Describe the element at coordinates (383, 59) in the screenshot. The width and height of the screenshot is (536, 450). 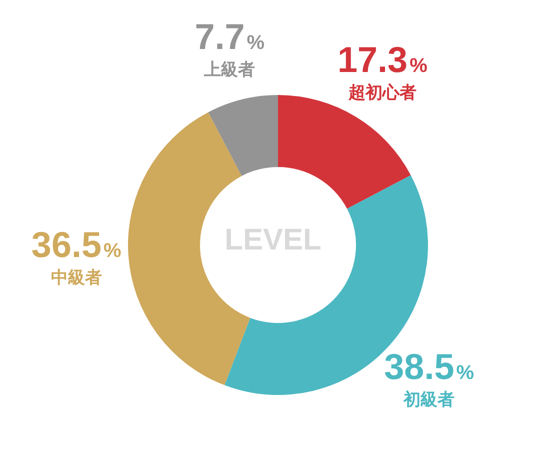
I see `data-label: 17.3%` at that location.